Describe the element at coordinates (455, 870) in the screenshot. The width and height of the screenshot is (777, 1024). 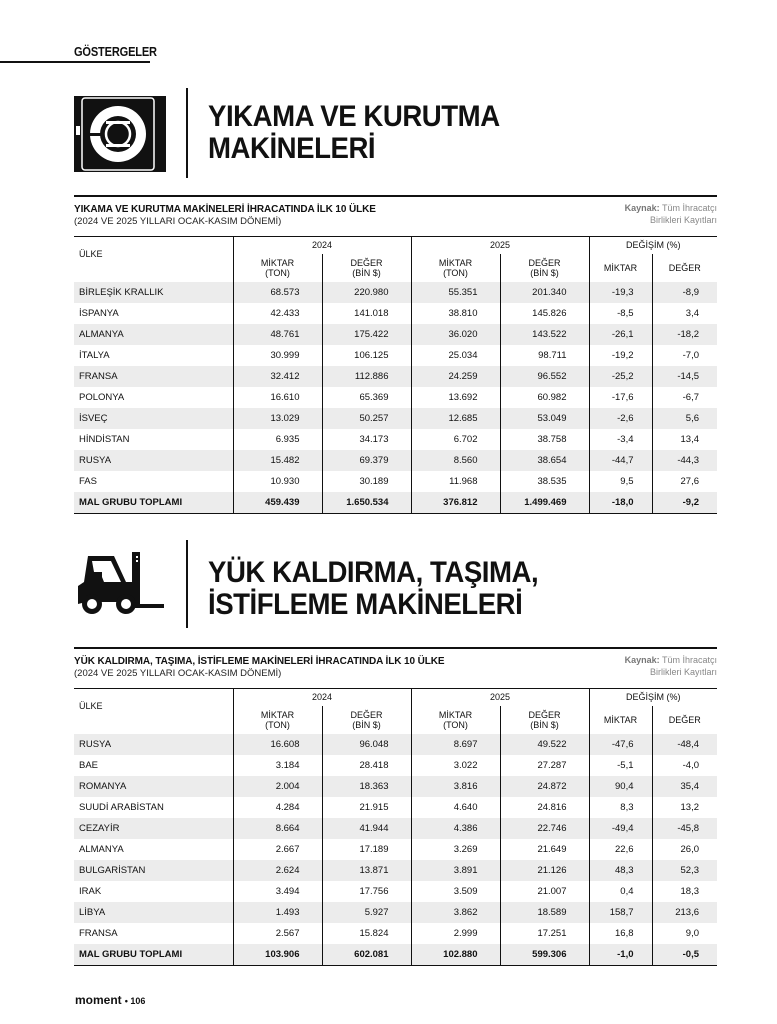
I see `qty-2025-cell: 3.891` at that location.